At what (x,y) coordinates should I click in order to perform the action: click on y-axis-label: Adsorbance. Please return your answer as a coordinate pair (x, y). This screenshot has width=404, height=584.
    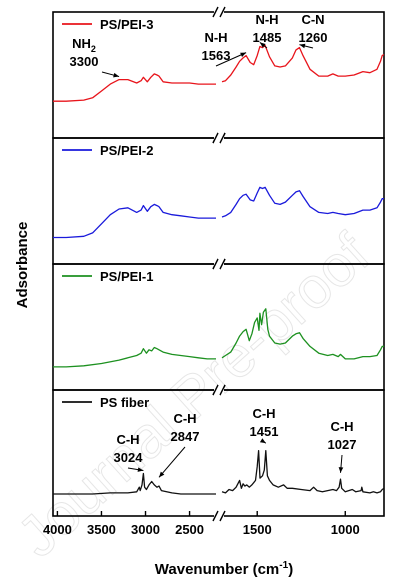
    Looking at the image, I should click on (22, 265).